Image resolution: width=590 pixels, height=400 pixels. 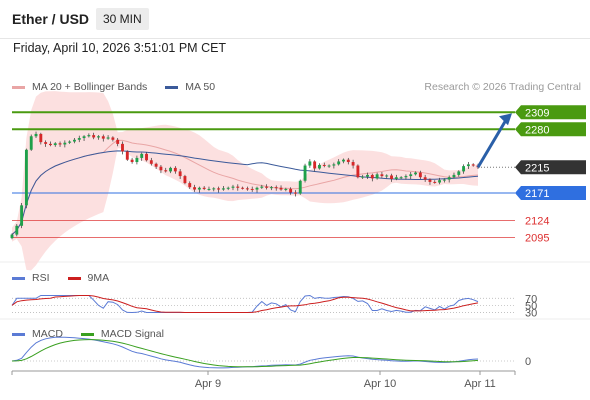 I want to click on legend-item-rsi: RSI, so click(x=31, y=278).